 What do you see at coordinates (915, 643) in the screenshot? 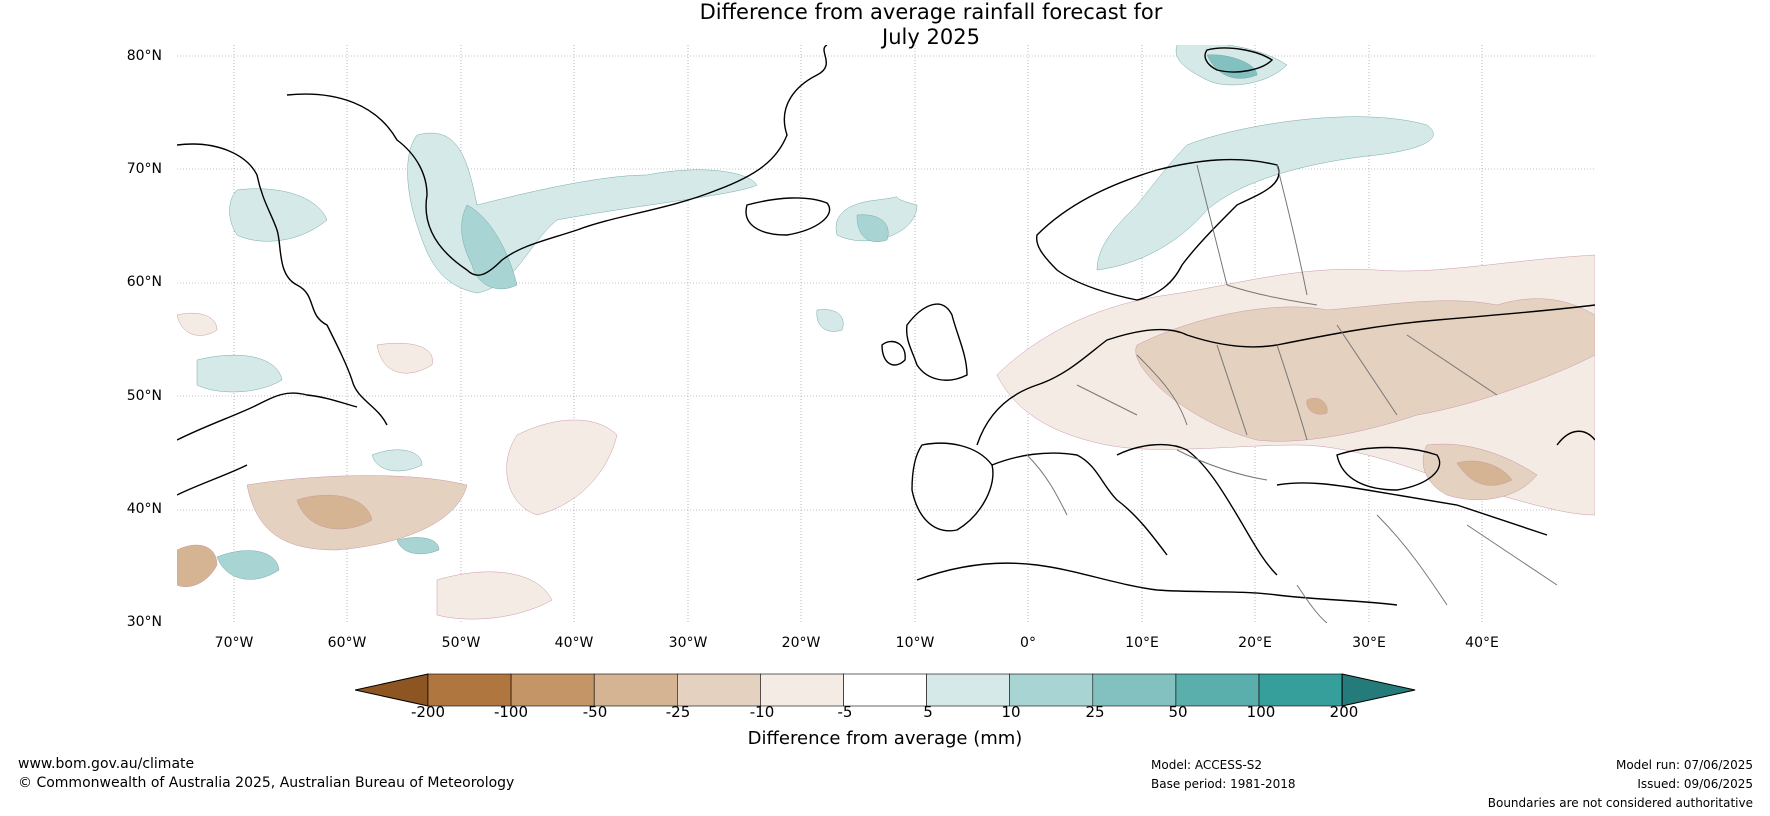
I see `lon-label-10w: 10°W` at bounding box center [915, 643].